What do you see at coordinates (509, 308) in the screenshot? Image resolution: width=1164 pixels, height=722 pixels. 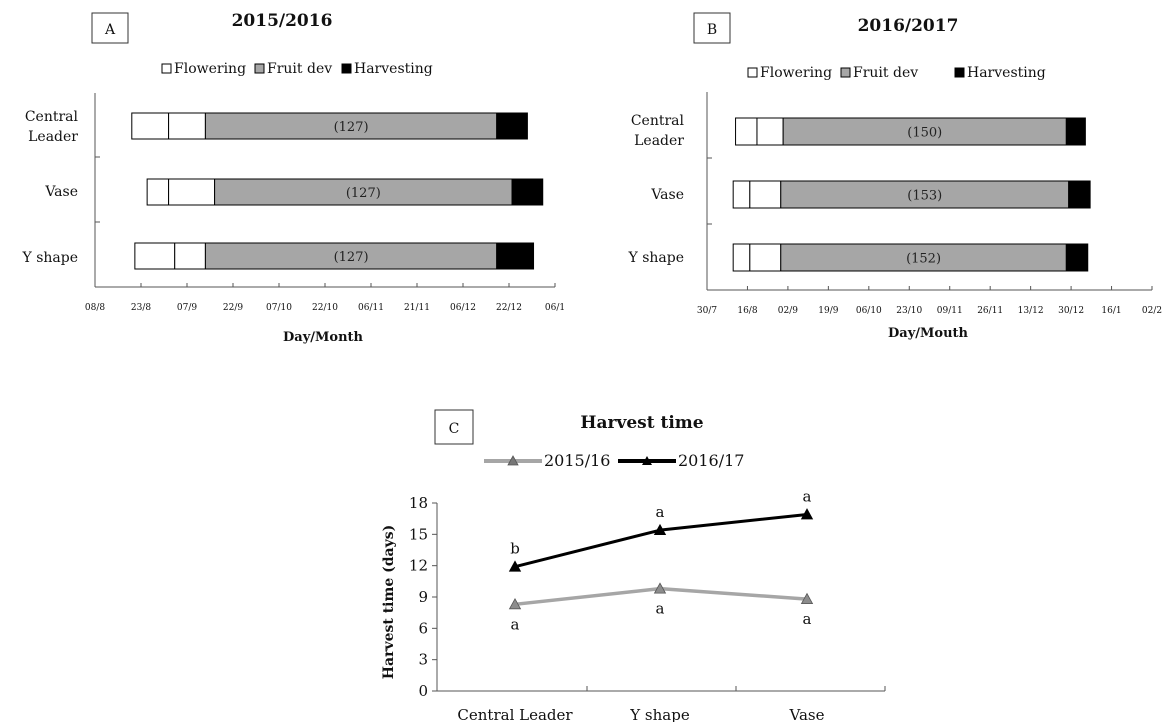 I see `x-tick-label: 22/12` at bounding box center [509, 308].